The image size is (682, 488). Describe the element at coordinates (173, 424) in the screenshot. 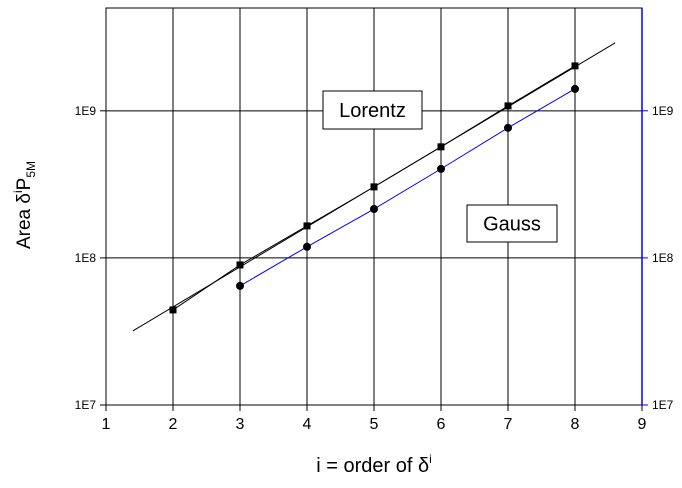

I see `x-tick-label: 2` at that location.